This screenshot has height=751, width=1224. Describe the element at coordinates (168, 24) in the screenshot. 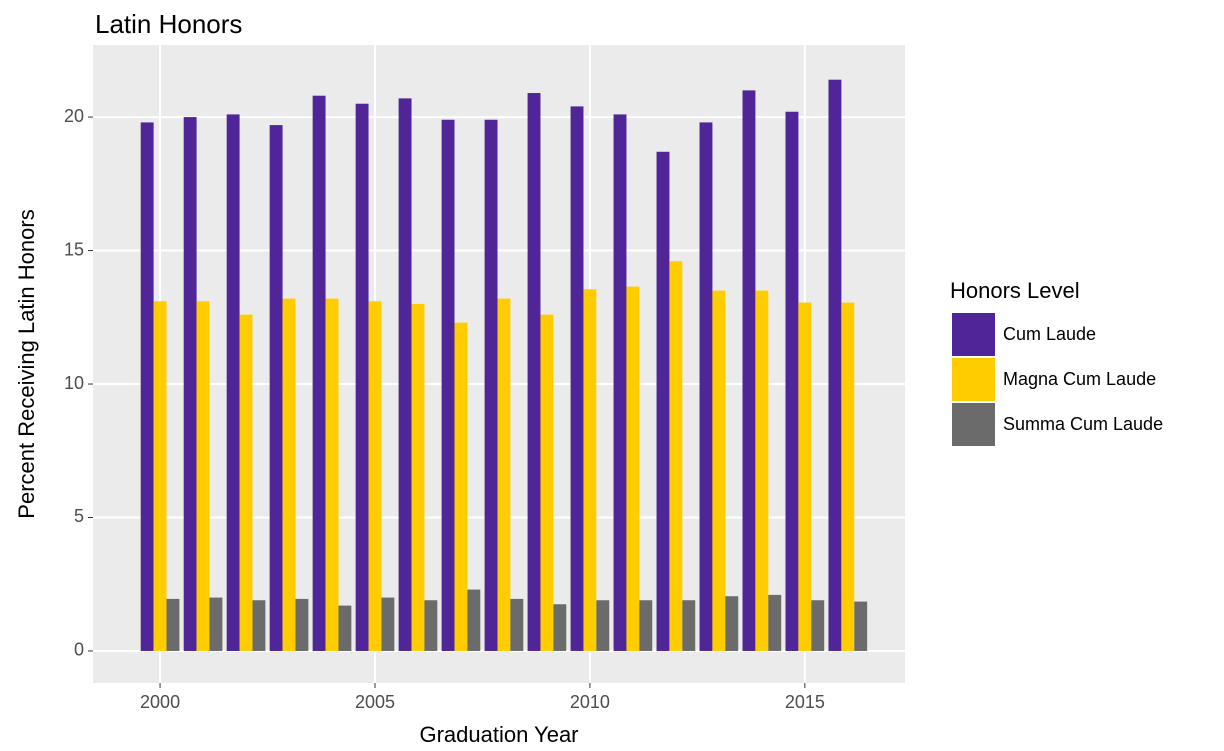

I see `chart-title: Latin Honors` at that location.